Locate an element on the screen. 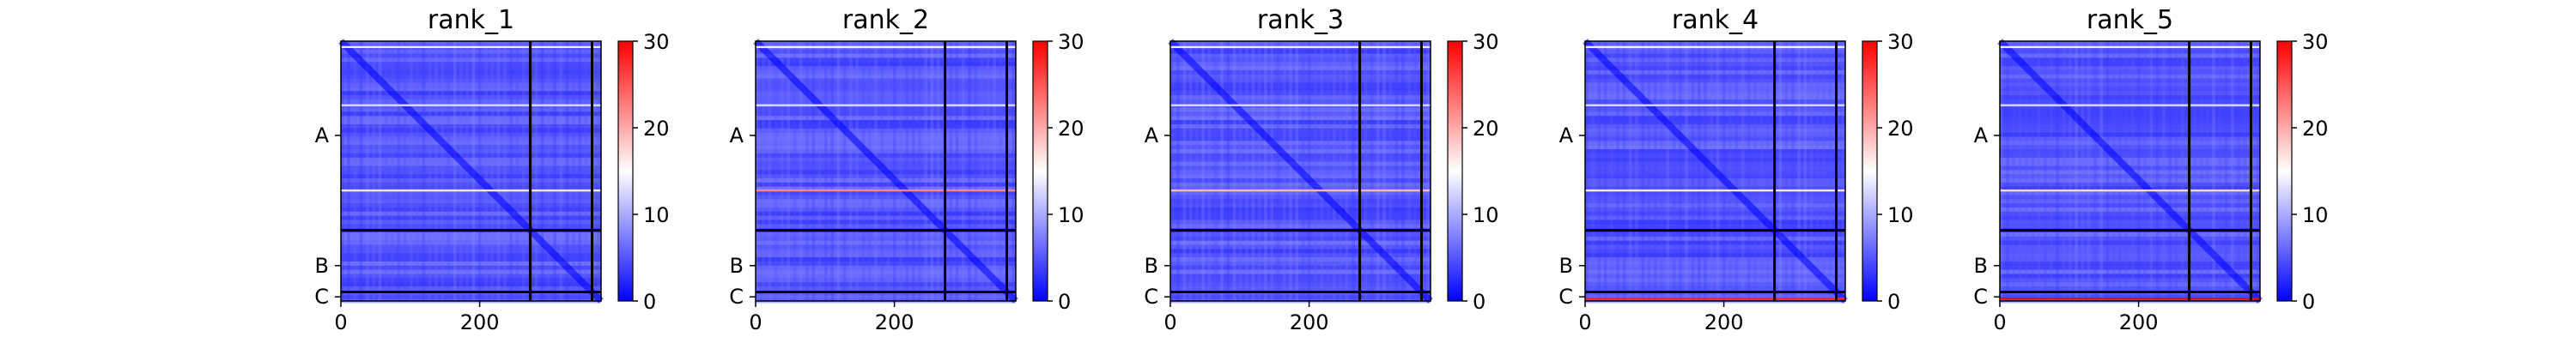  colorbar-frame is located at coordinates (2284, 171).